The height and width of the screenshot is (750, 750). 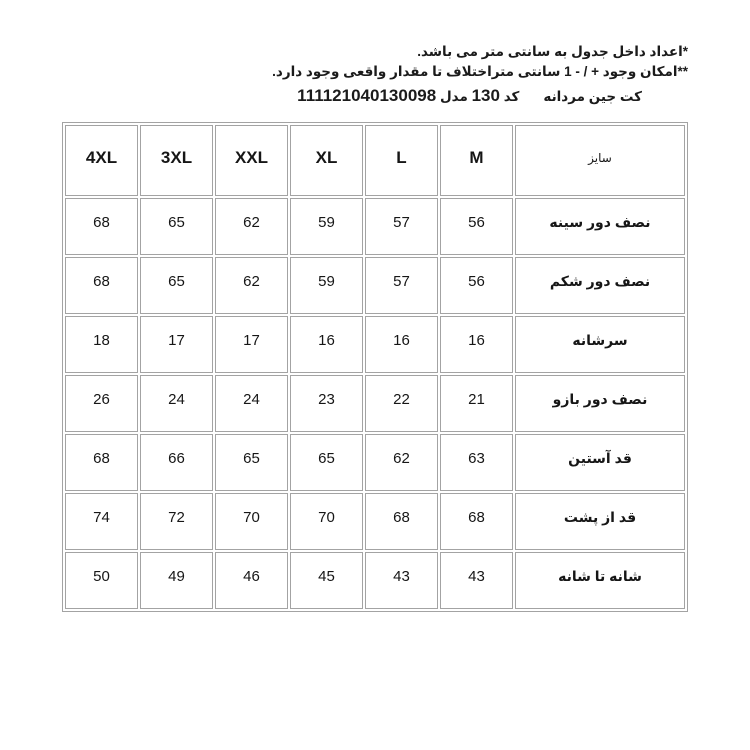 What do you see at coordinates (485, 95) in the screenshot?
I see `product-code: 130` at bounding box center [485, 95].